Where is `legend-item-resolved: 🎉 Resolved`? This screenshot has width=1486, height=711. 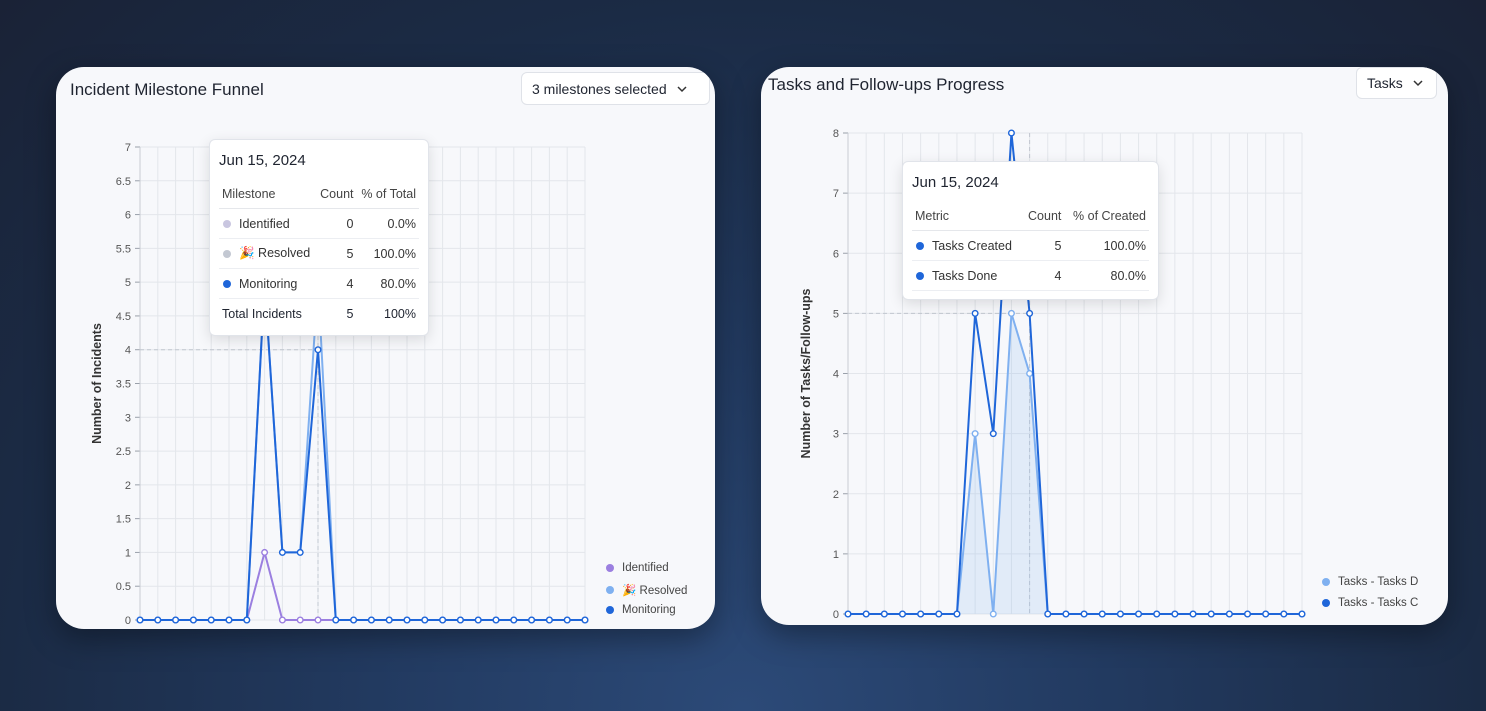
legend-item-resolved: 🎉 Resolved is located at coordinates (646, 590).